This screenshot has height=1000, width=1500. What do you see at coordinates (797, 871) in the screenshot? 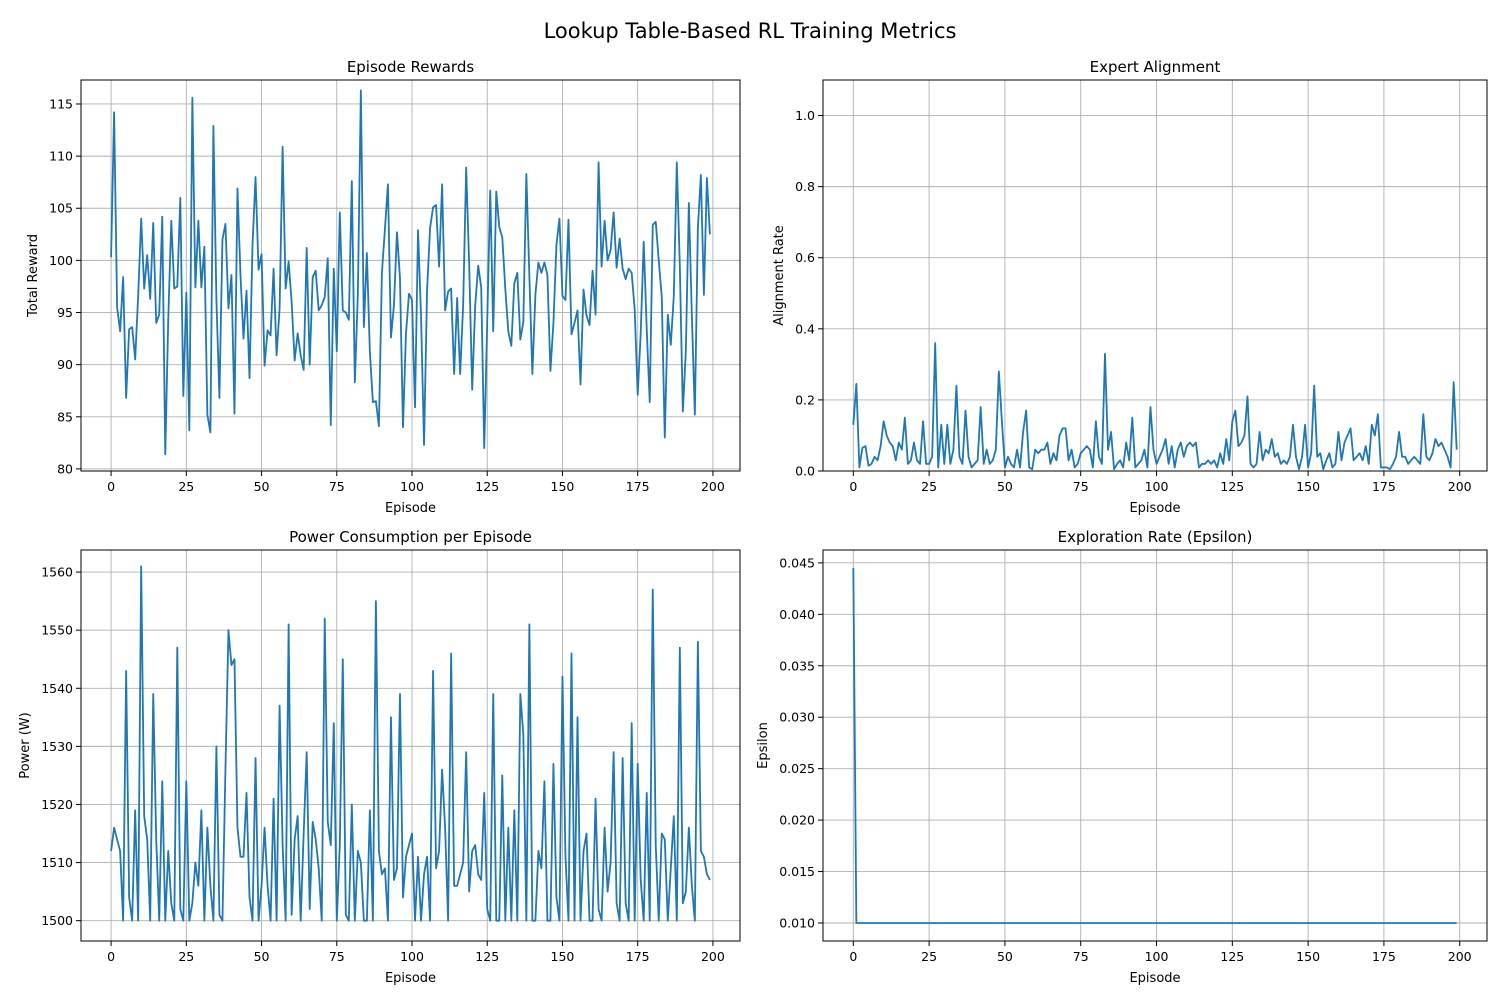
I see `exploration-rate-y-tick-label: 0.015` at bounding box center [797, 871].